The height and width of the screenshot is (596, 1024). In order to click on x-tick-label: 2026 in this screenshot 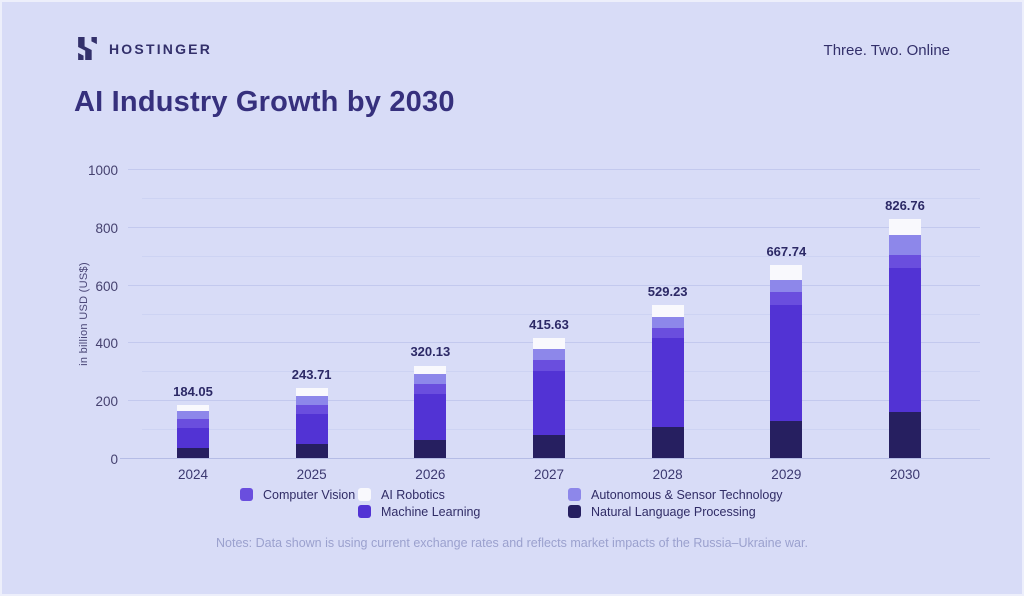, I will do `click(430, 474)`.